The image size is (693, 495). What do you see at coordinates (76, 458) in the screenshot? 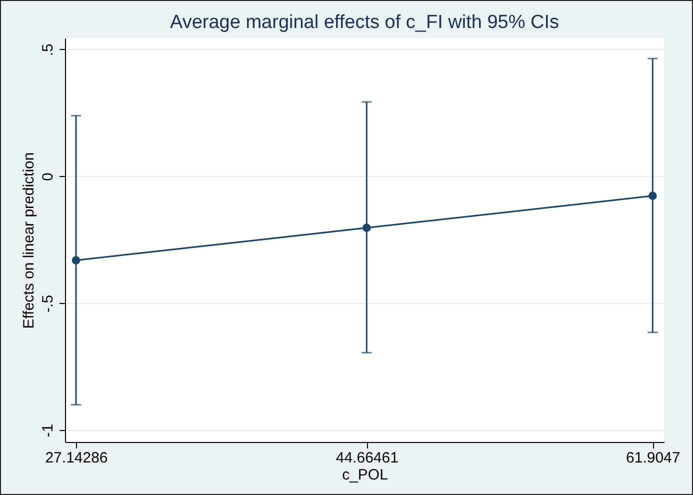
I see `x-tick-label: 27.14286` at bounding box center [76, 458].